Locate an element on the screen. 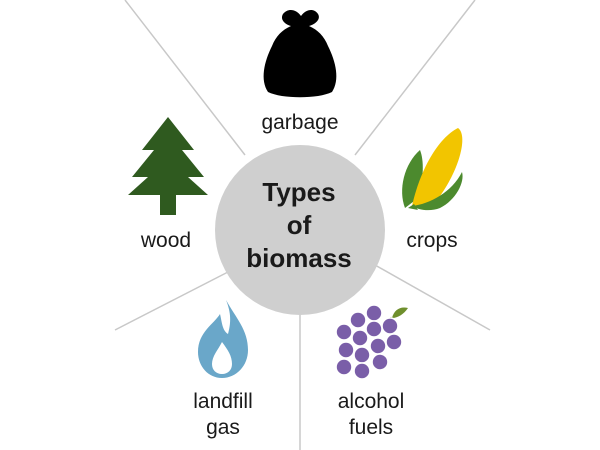  center-title-line: of is located at coordinates (299, 225).